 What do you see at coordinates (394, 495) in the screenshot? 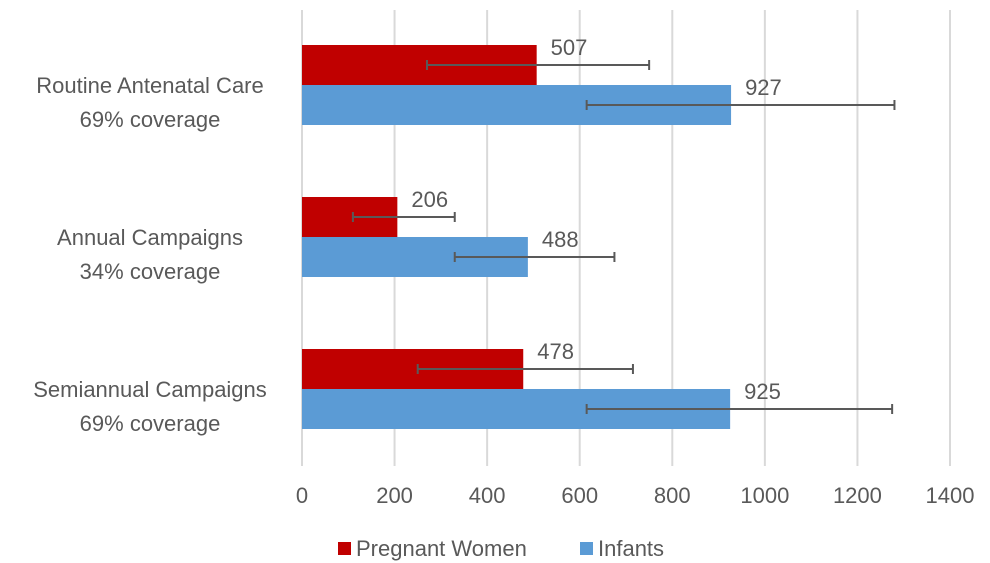
I see `x-tick-label-200: 200` at bounding box center [394, 495].